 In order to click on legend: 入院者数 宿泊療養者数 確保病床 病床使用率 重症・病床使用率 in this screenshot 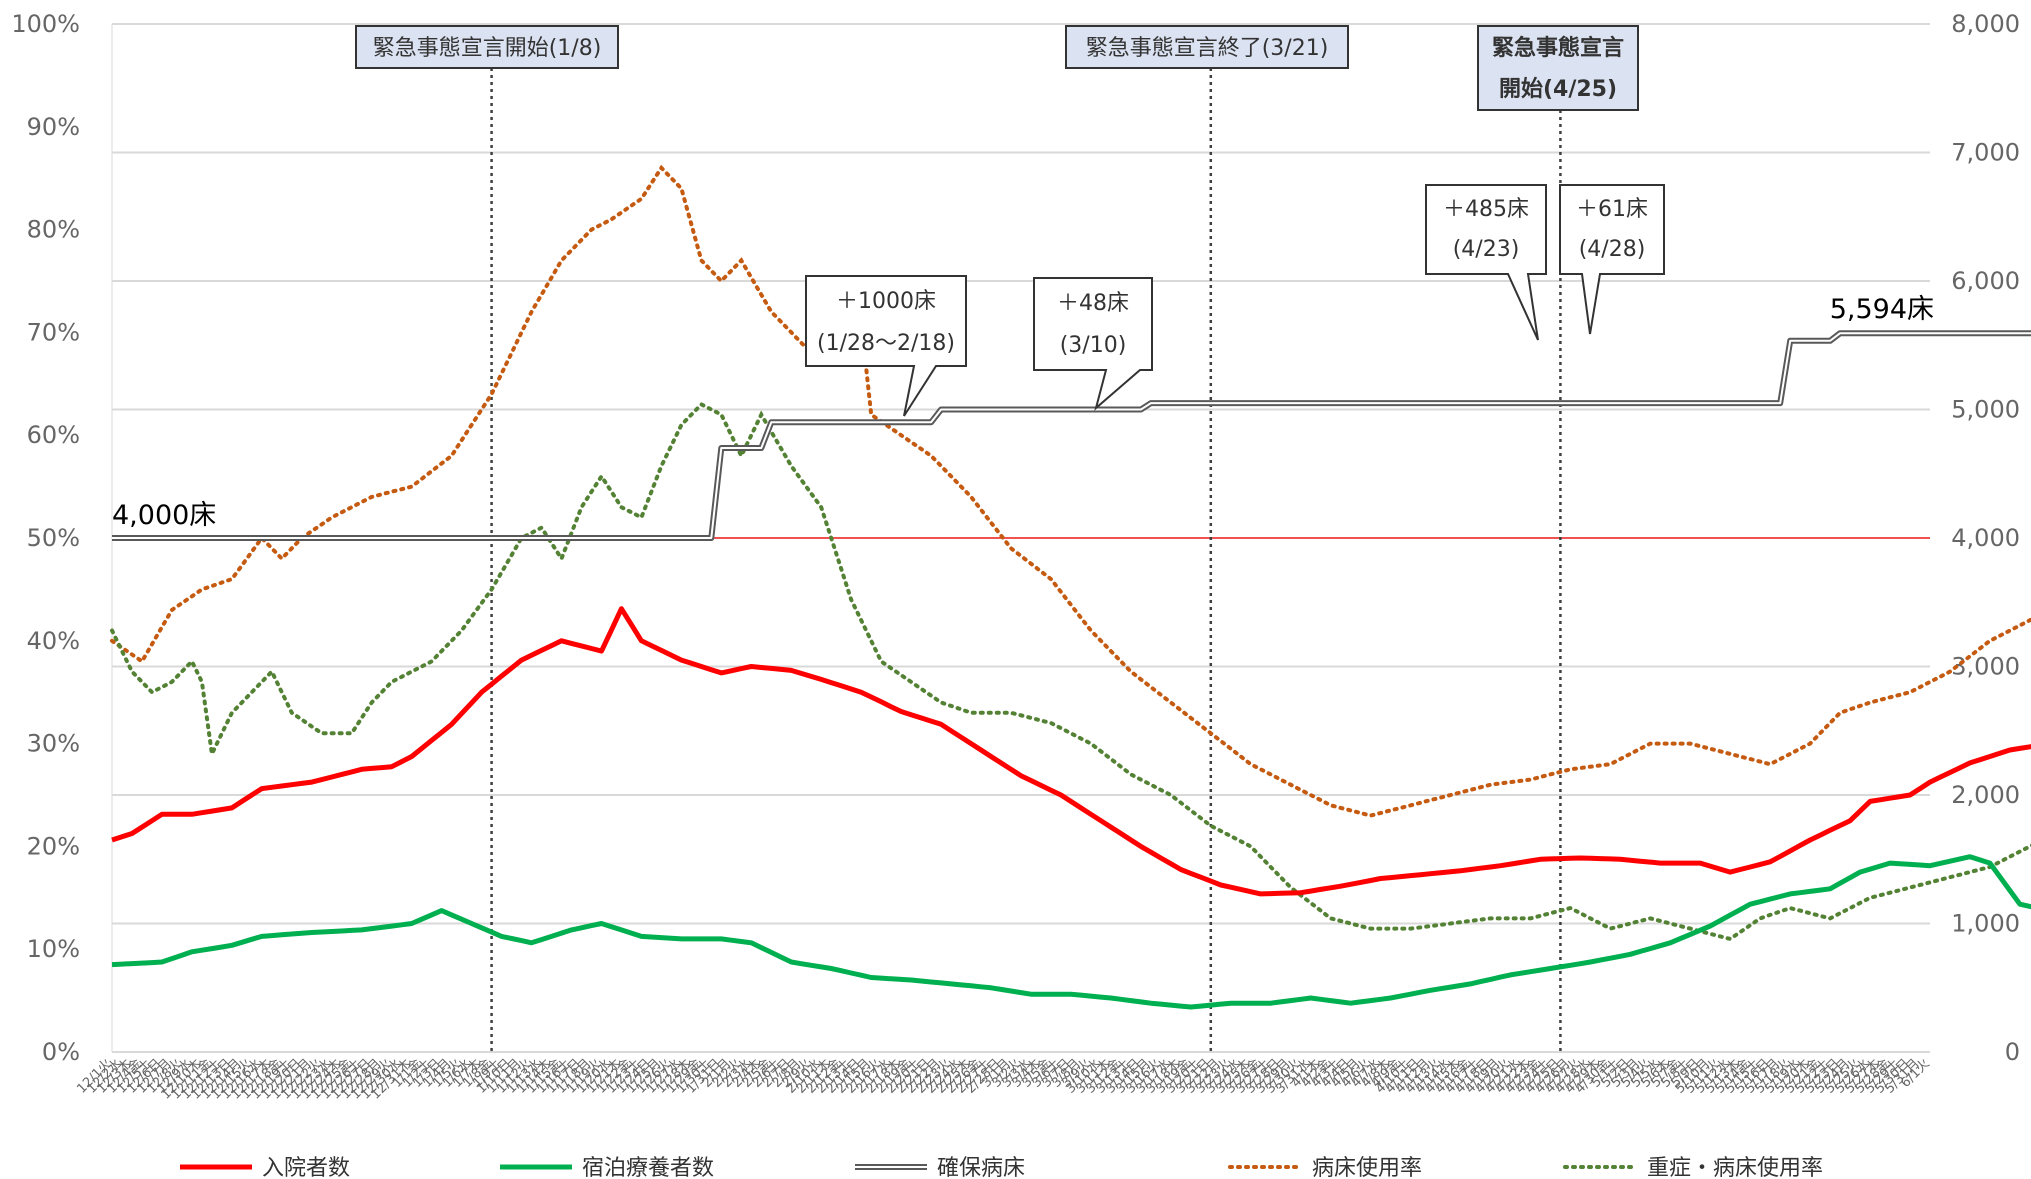, I will do `click(1001, 1167)`.